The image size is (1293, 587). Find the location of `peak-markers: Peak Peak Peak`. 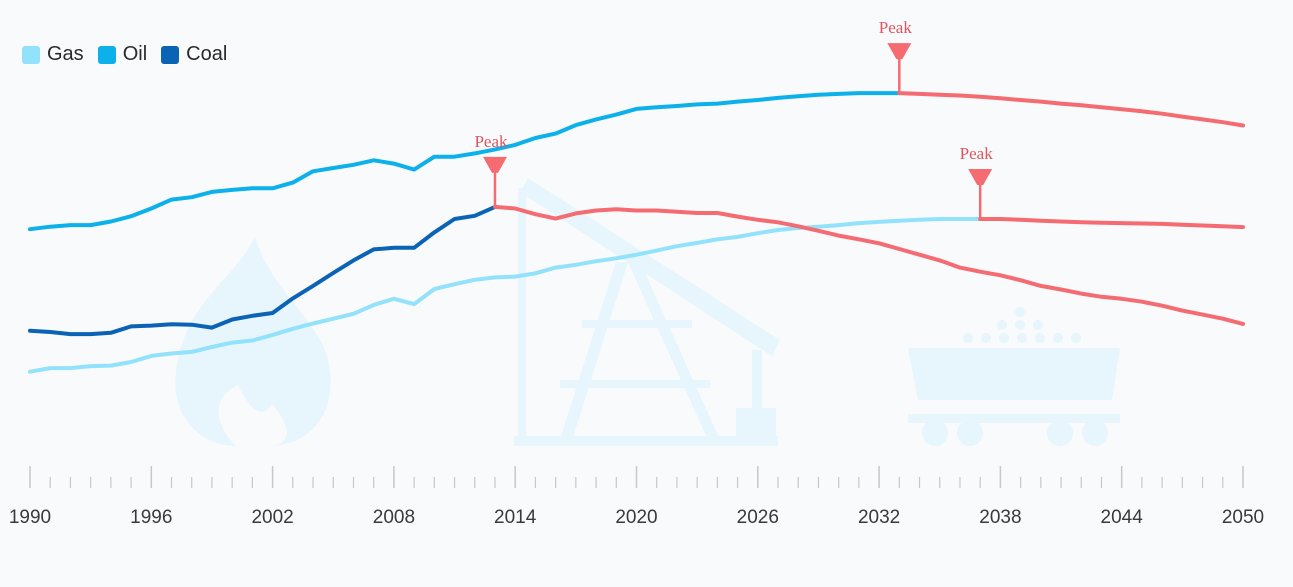

peak-markers: Peak Peak Peak is located at coordinates (734, 119).